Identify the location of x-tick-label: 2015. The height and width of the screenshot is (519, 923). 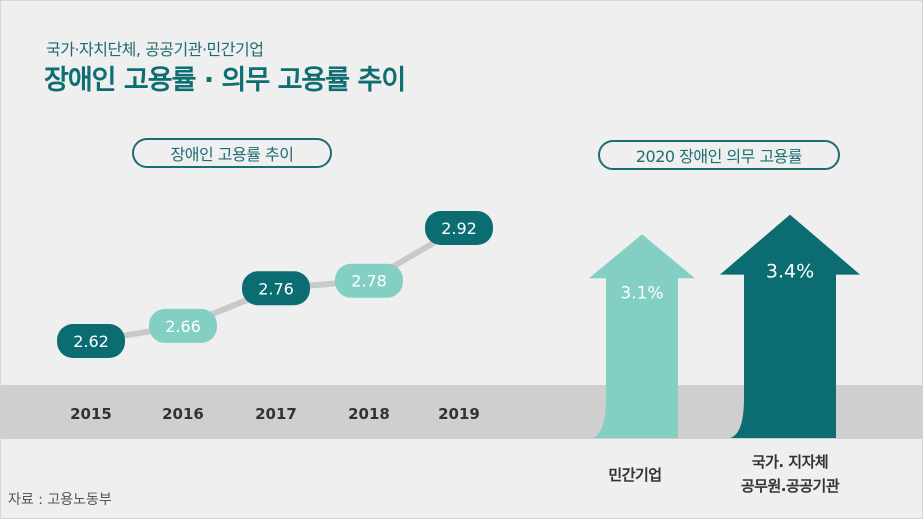
(91, 414).